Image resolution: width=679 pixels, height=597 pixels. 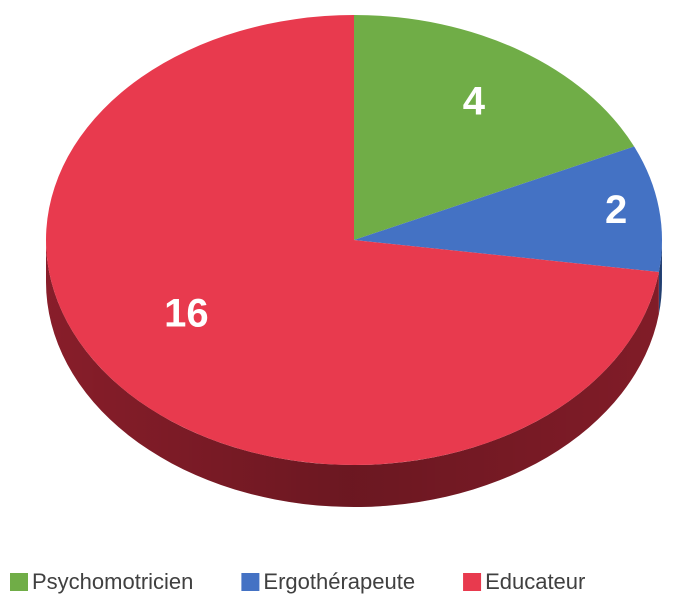 What do you see at coordinates (660, 277) in the screenshot?
I see `side-shade` at bounding box center [660, 277].